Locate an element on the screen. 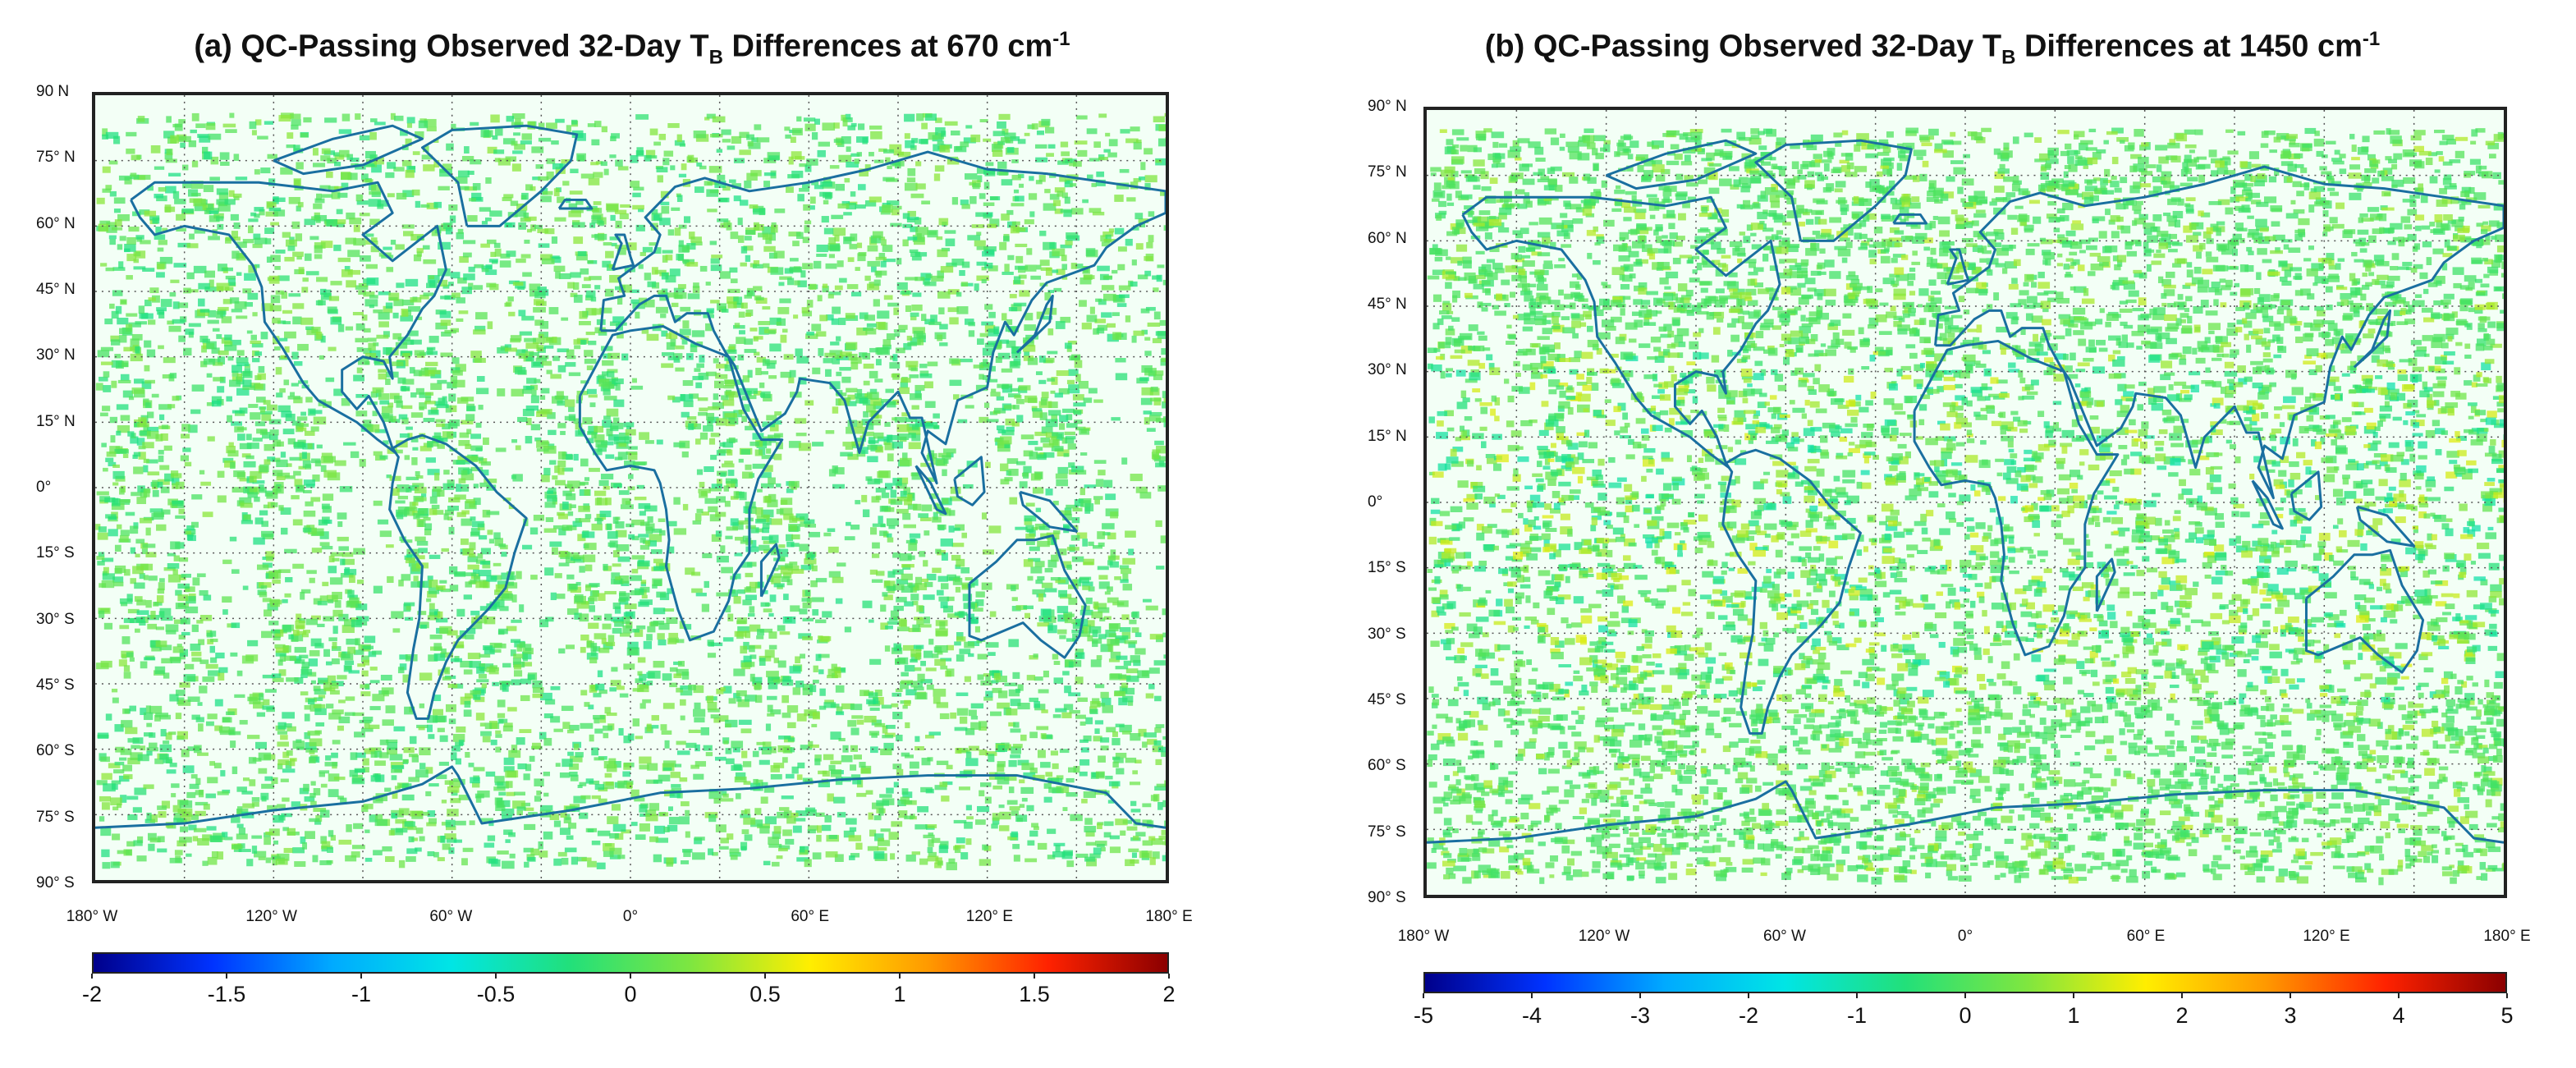  title-text: (a) QC-Passing Observed 32-Day T is located at coordinates (452, 46).